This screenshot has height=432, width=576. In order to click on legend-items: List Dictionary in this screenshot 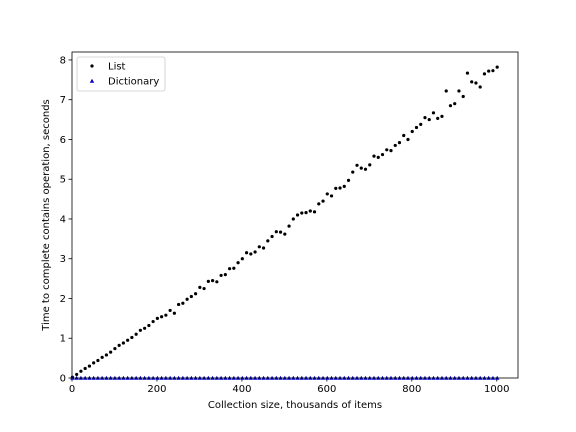, I will do `click(124, 75)`.